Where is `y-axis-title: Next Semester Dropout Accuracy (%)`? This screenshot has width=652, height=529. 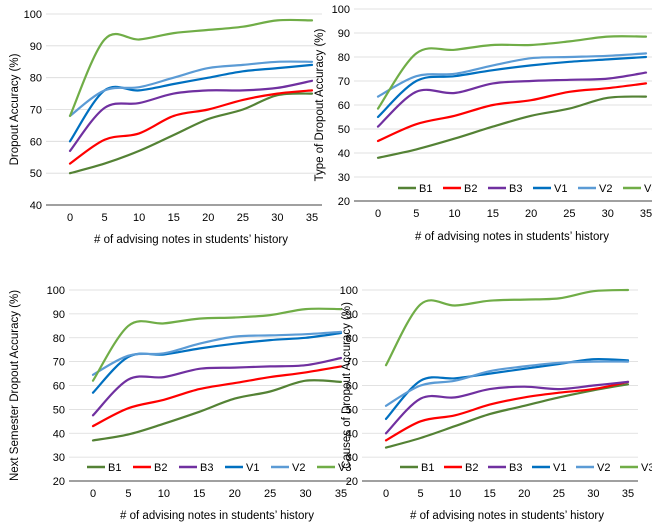 y-axis-title: Next Semester Dropout Accuracy (%) is located at coordinates (15, 385).